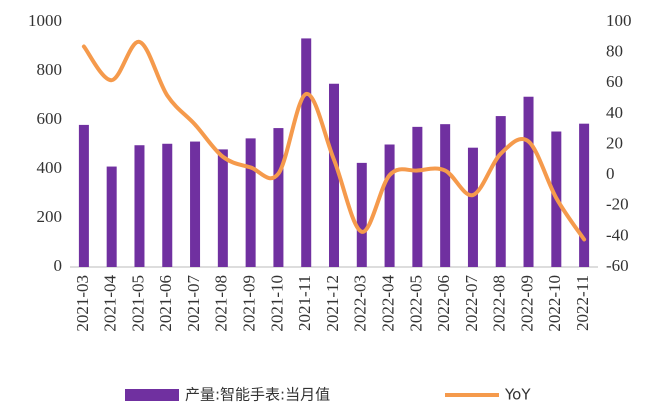 This screenshot has height=407, width=655. Describe the element at coordinates (517, 395) in the screenshot. I see `legend-label: YoY` at that location.